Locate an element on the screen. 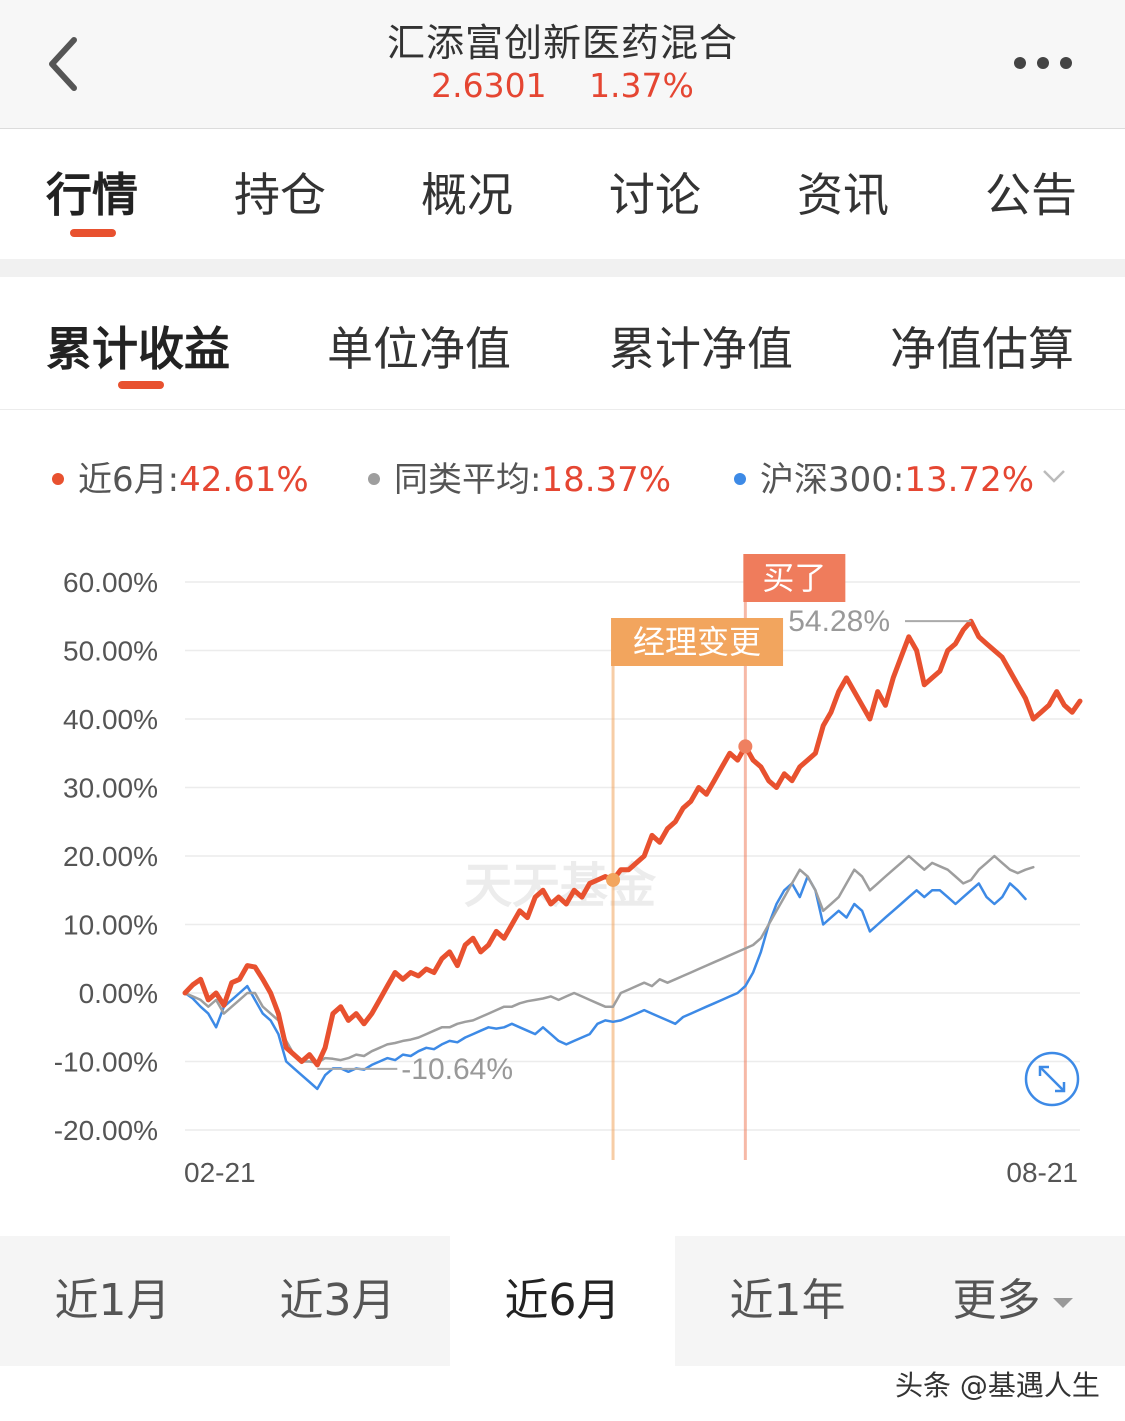  tab-discussion: 讨论 is located at coordinates (655, 195).